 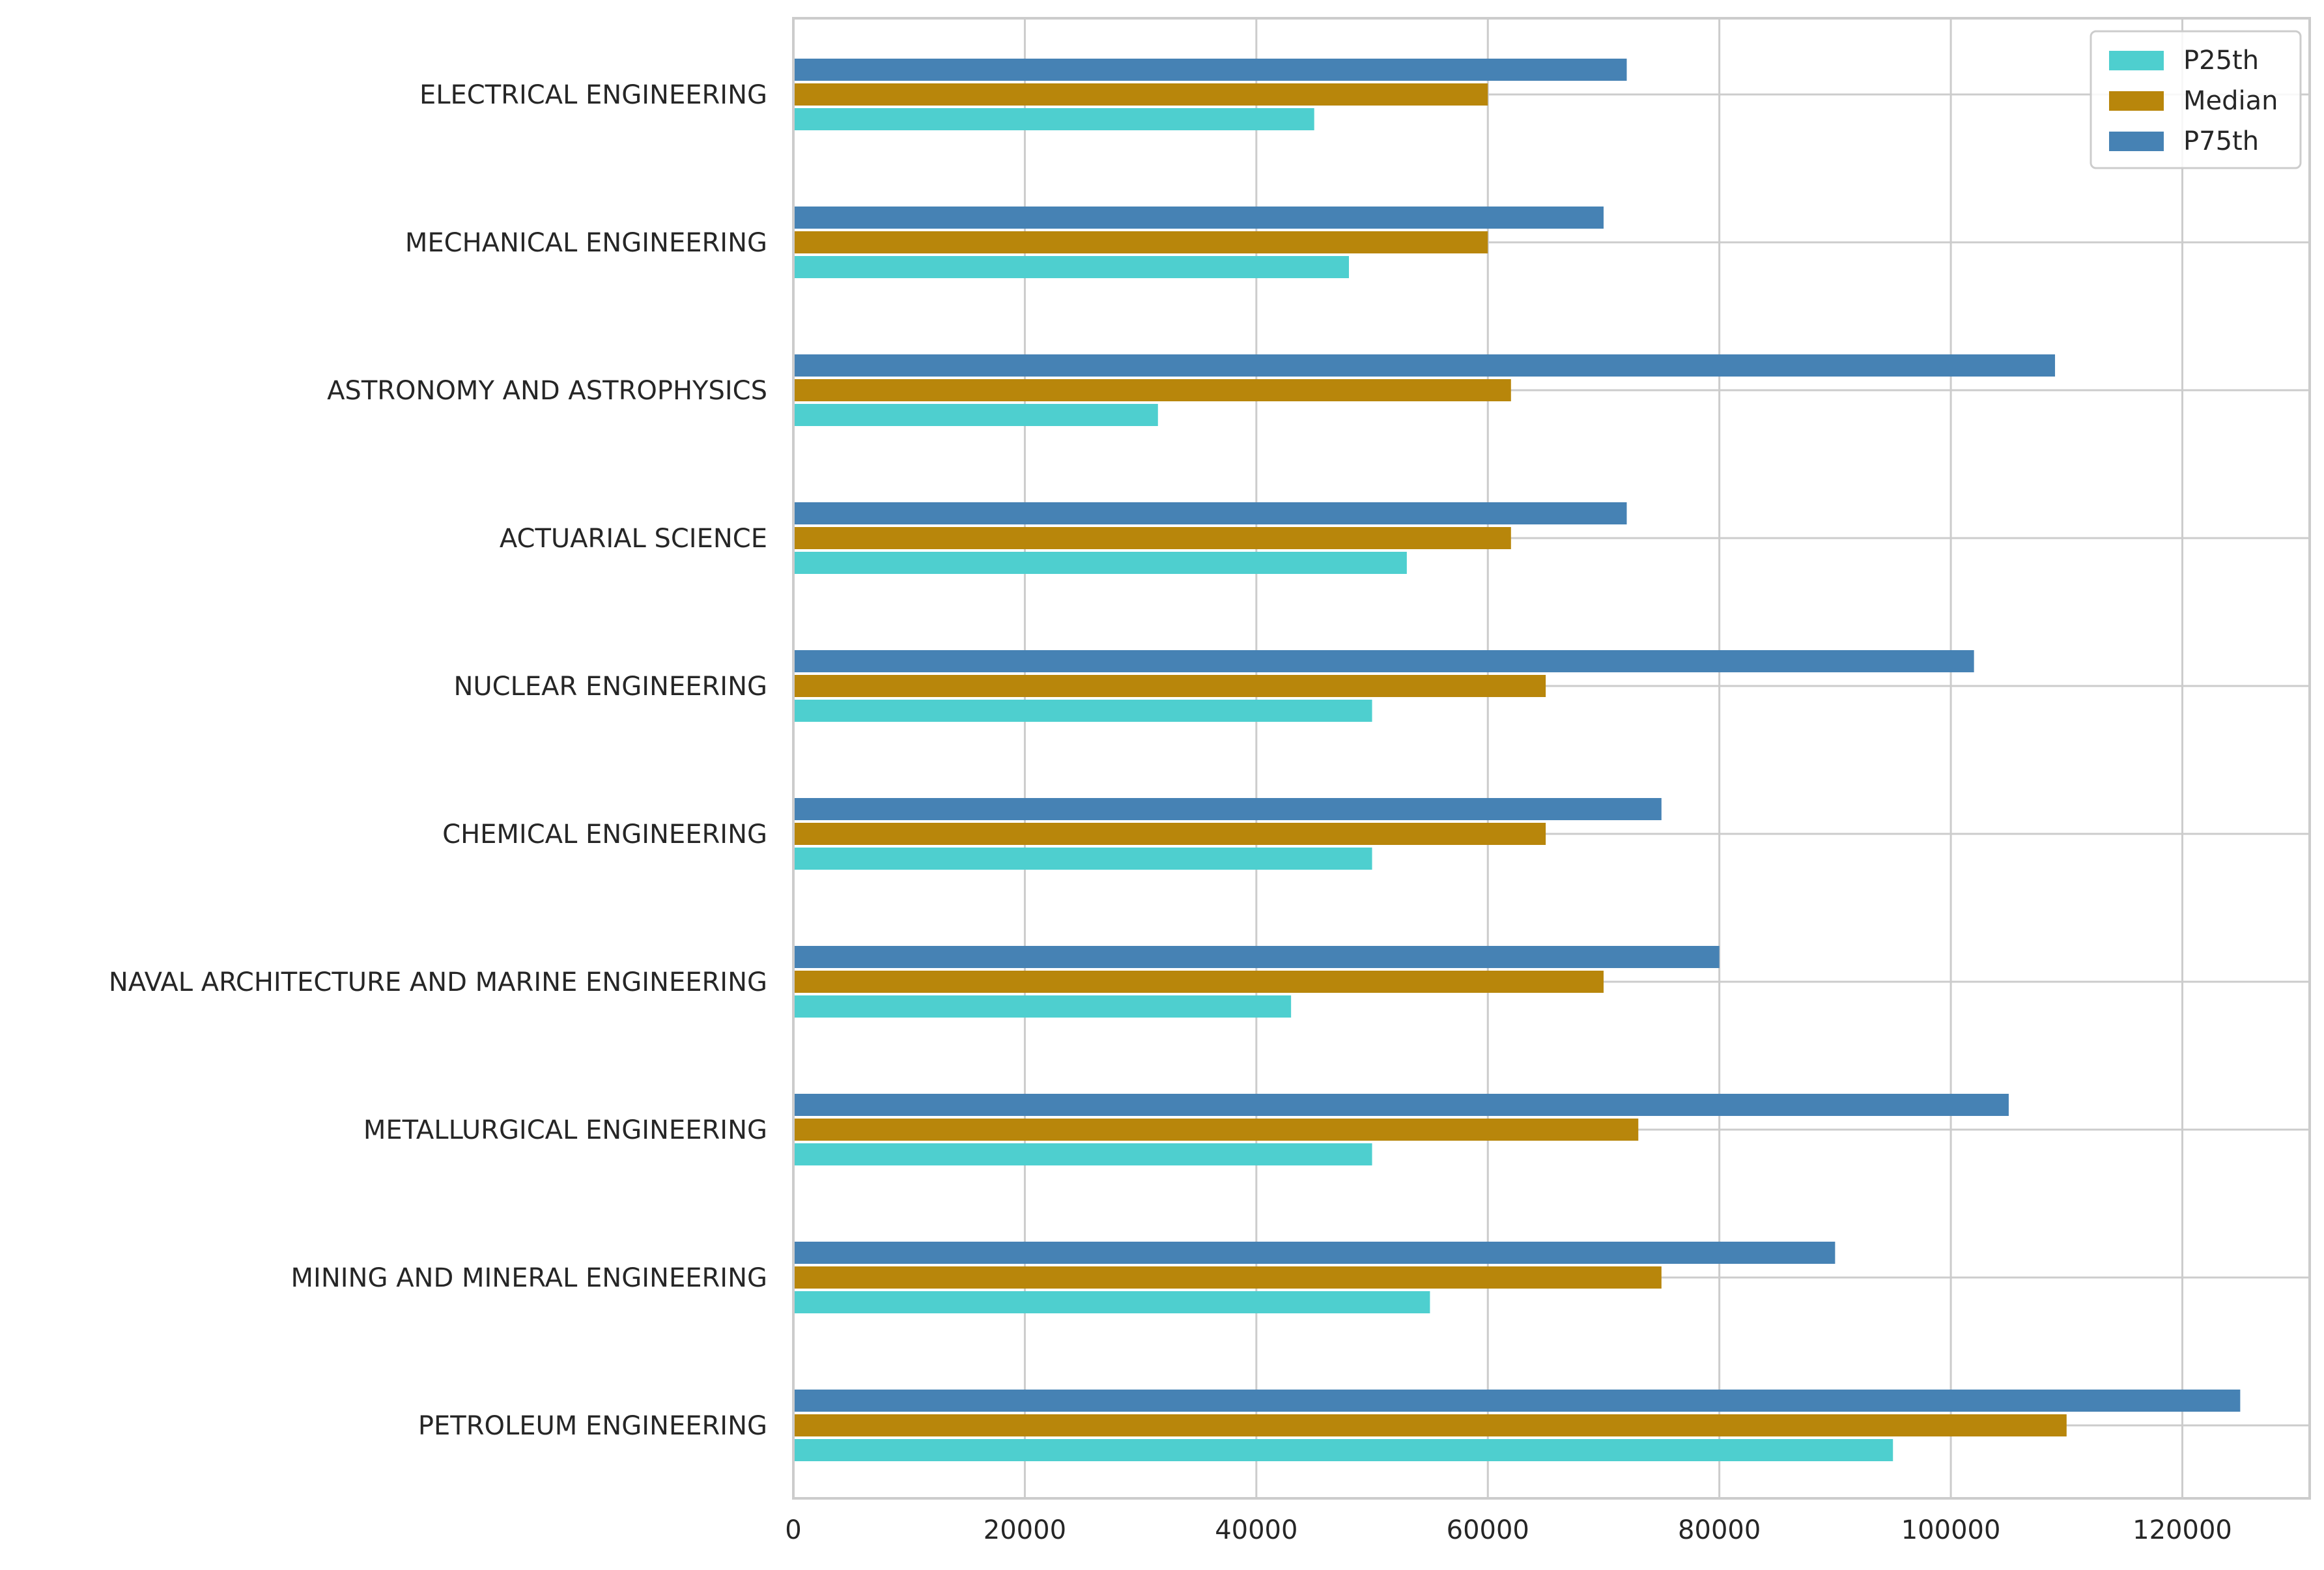 I want to click on legend-swatch-p25th, so click(x=2136, y=60).